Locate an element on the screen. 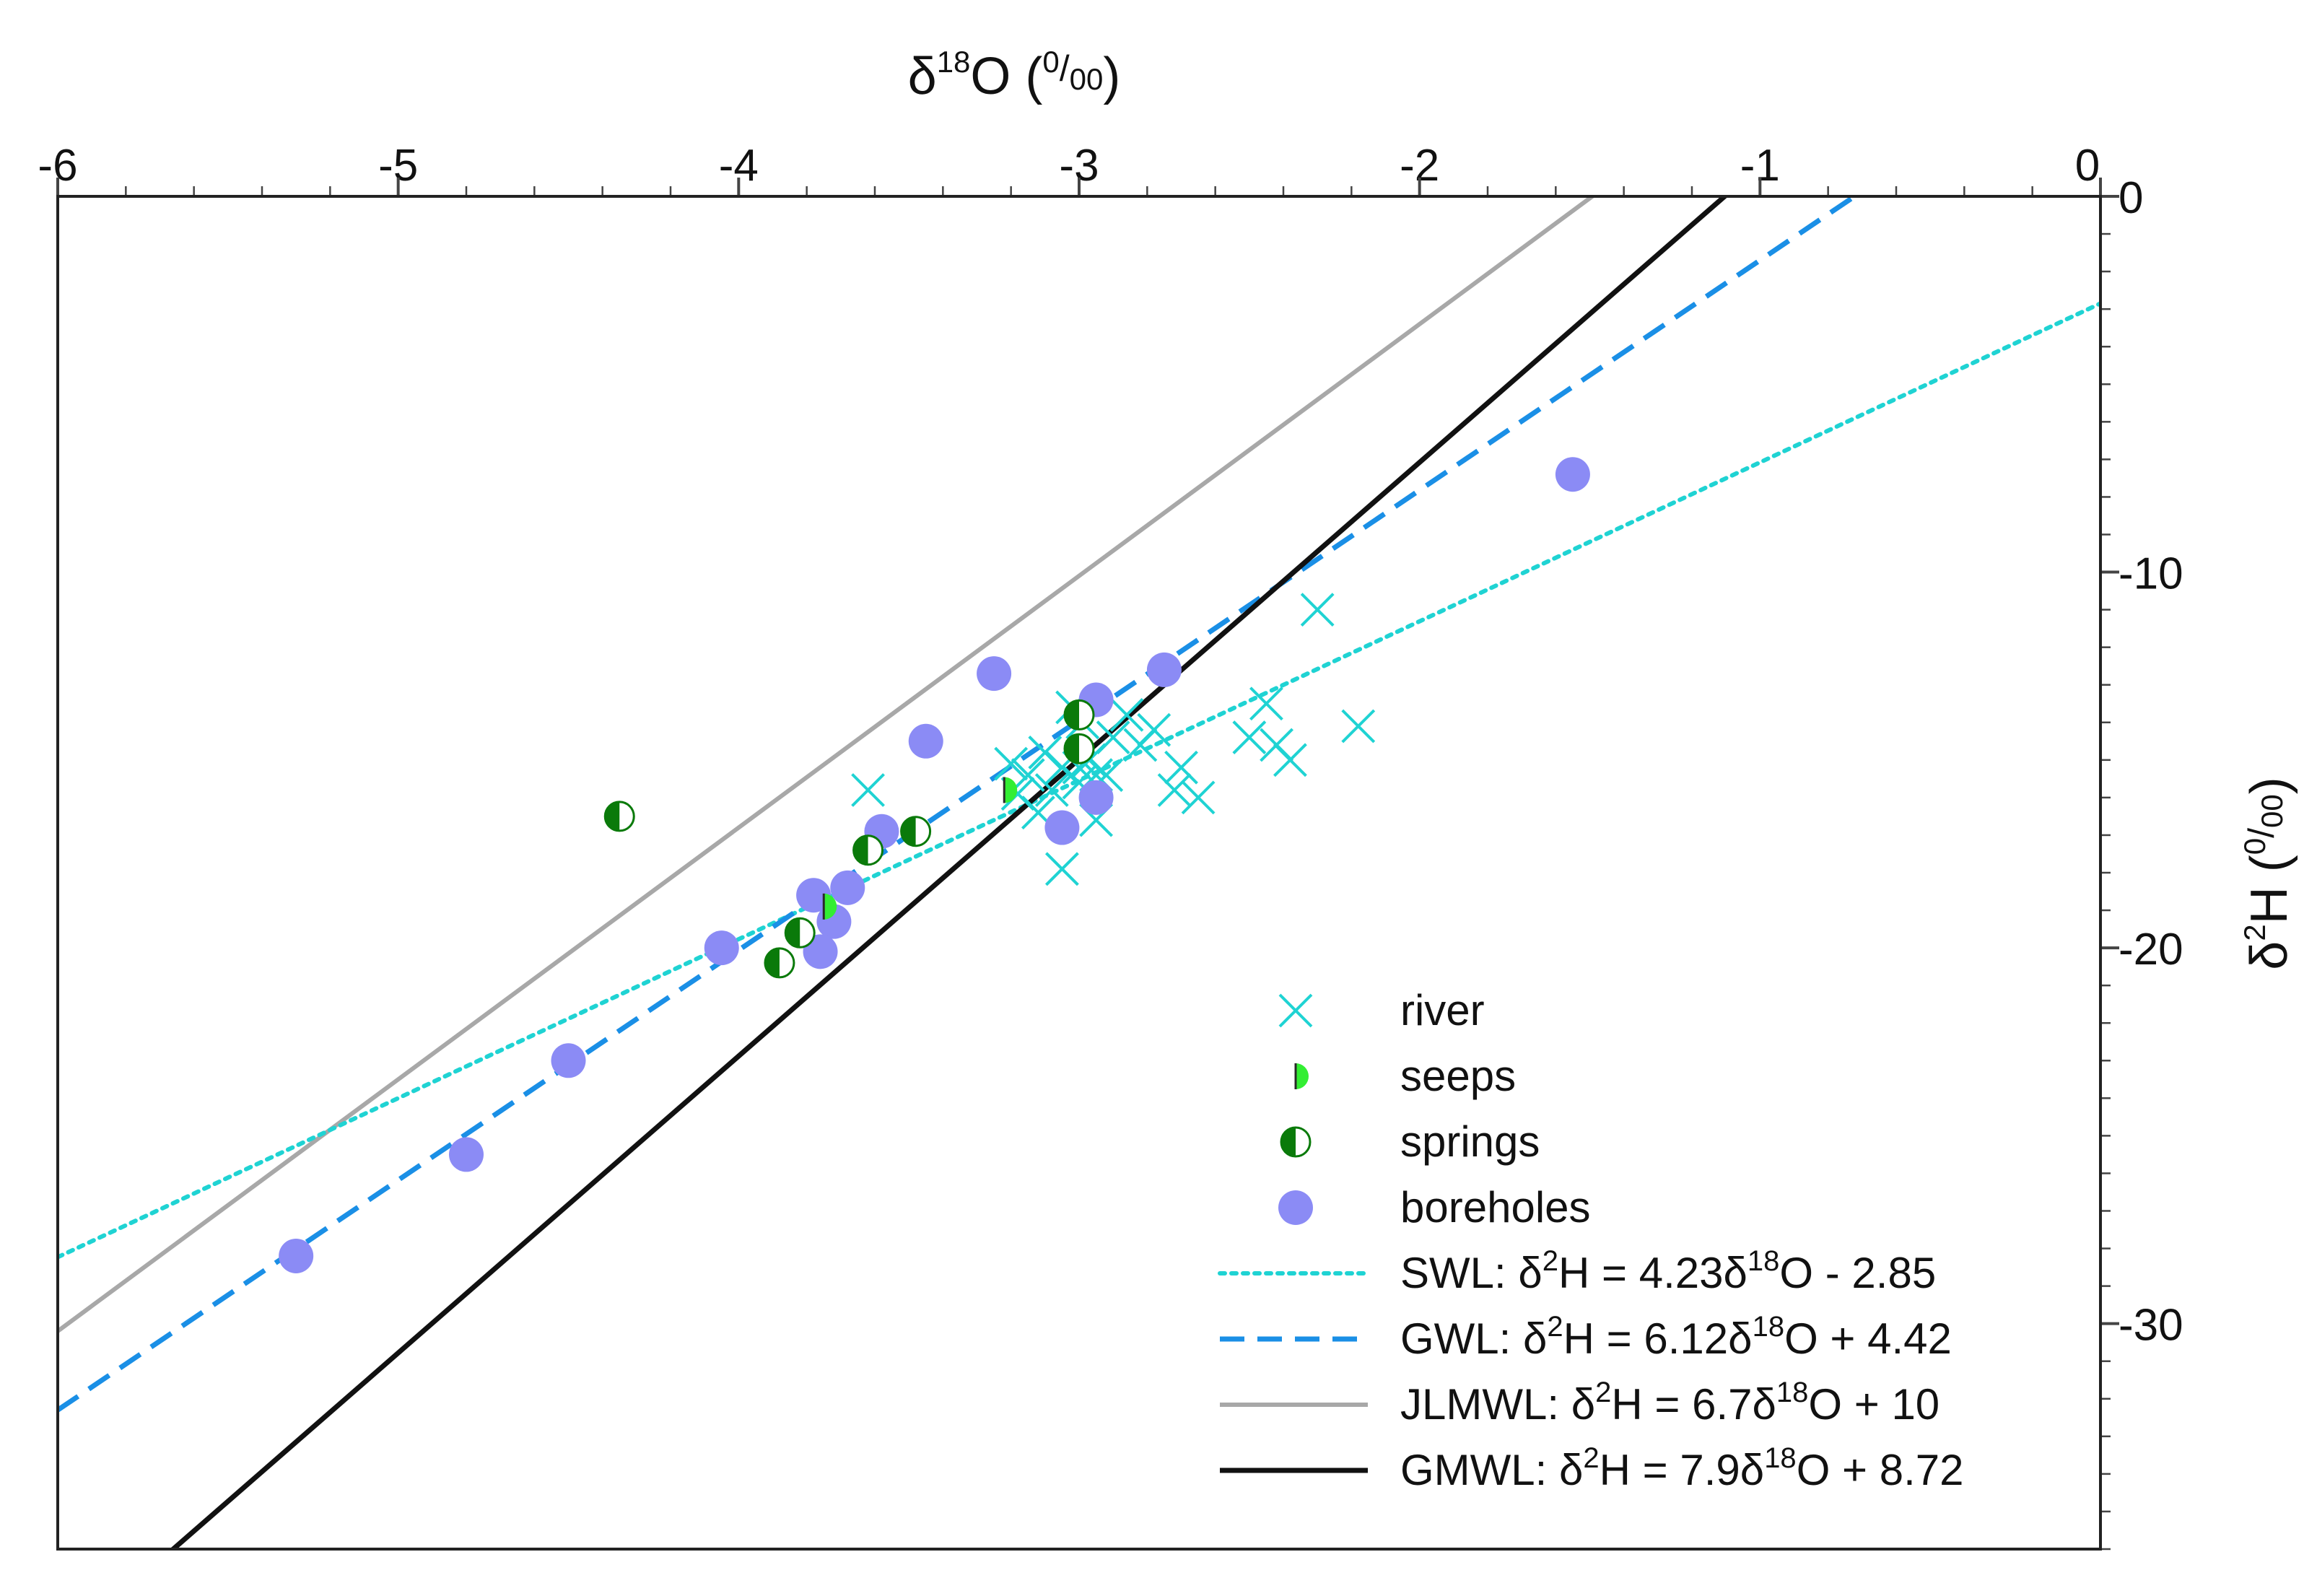  y-tick-label: 0 is located at coordinates (2131, 198).